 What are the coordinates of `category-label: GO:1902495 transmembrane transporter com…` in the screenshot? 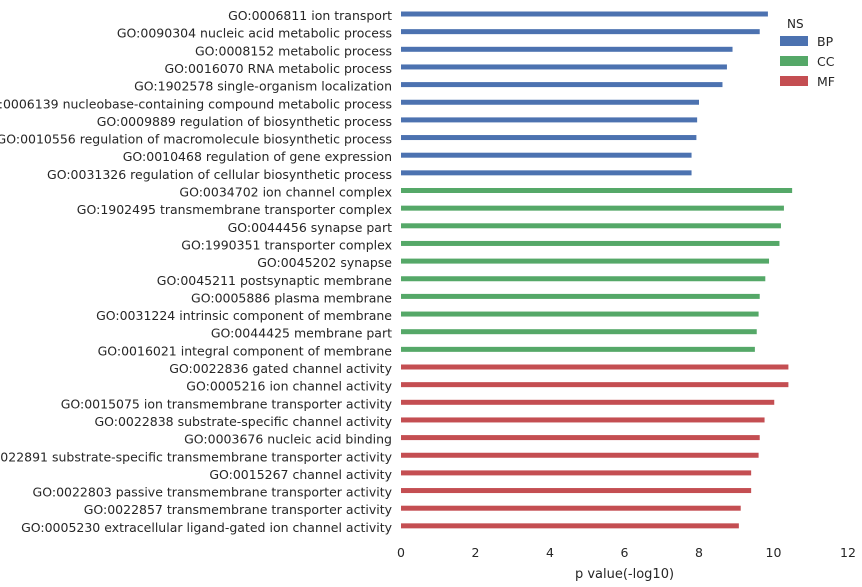 It's located at (234, 209).